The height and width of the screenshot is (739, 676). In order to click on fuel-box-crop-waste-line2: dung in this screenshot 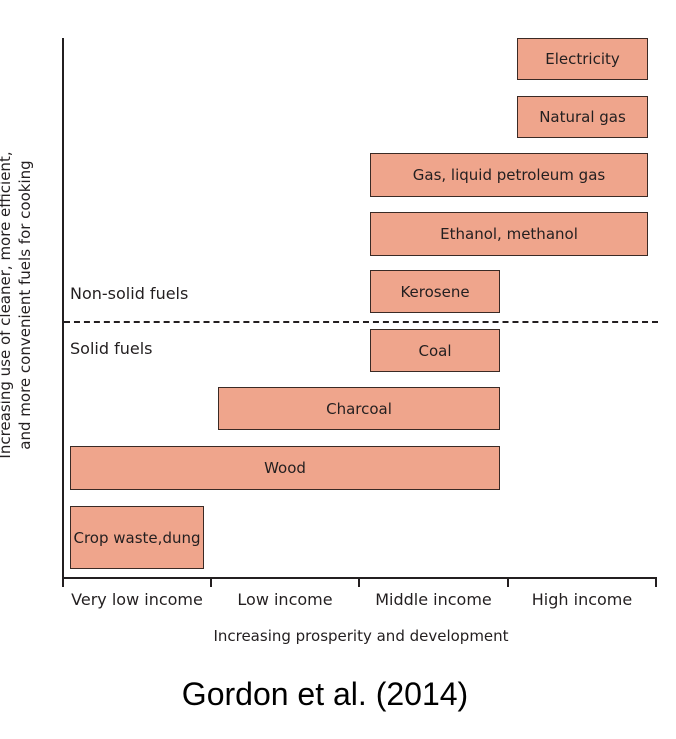, I will do `click(181, 537)`.